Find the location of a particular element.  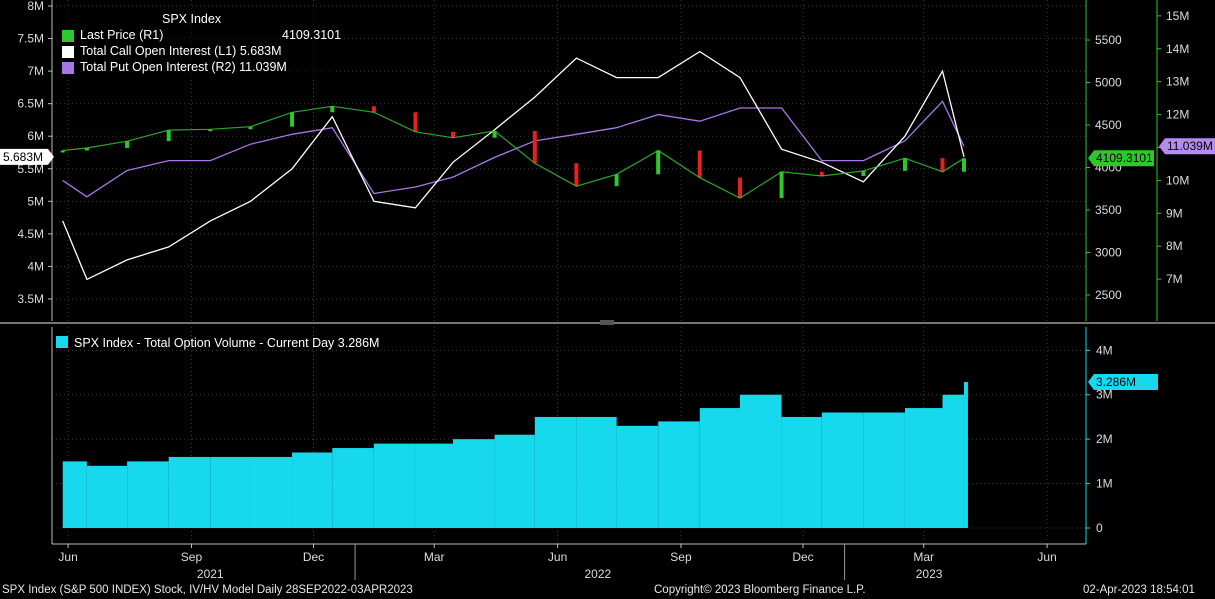

right1-axis-tick-label: 3500 is located at coordinates (1108, 210).